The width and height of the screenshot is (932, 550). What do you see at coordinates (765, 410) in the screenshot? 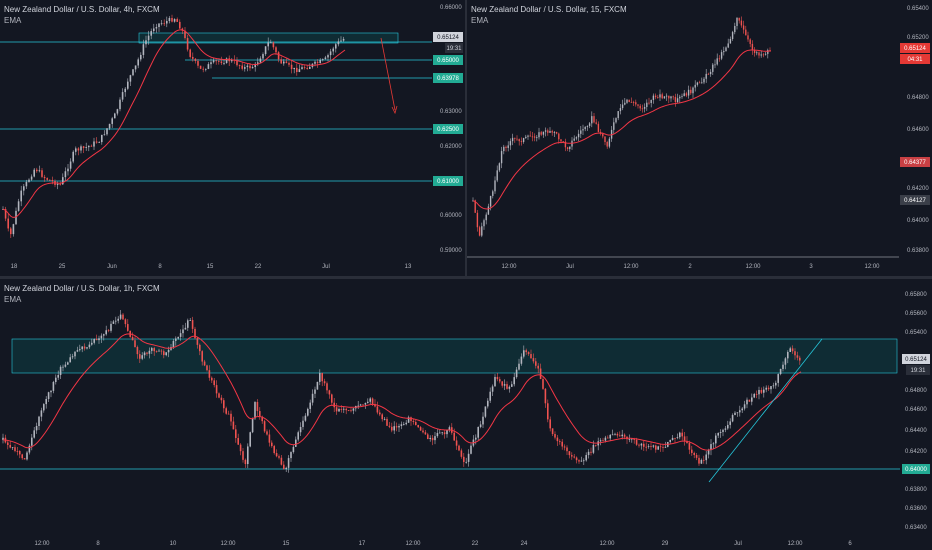
I see `trendline-1h` at bounding box center [765, 410].